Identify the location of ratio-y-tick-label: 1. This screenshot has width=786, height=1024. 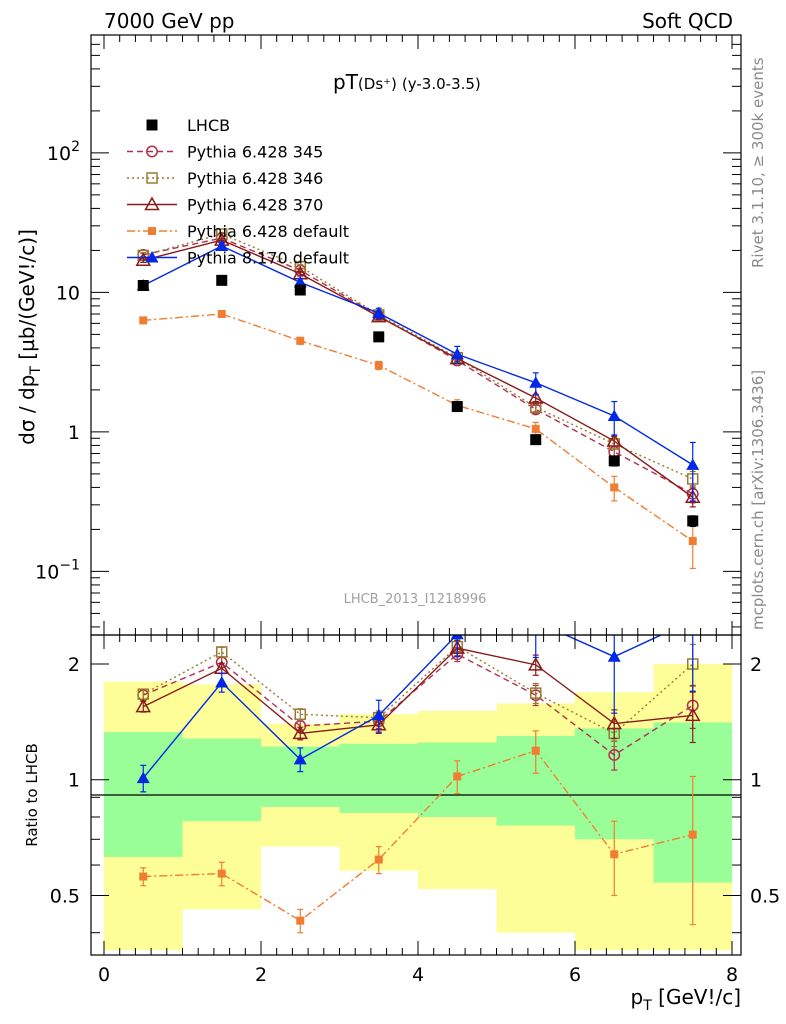
(74, 781).